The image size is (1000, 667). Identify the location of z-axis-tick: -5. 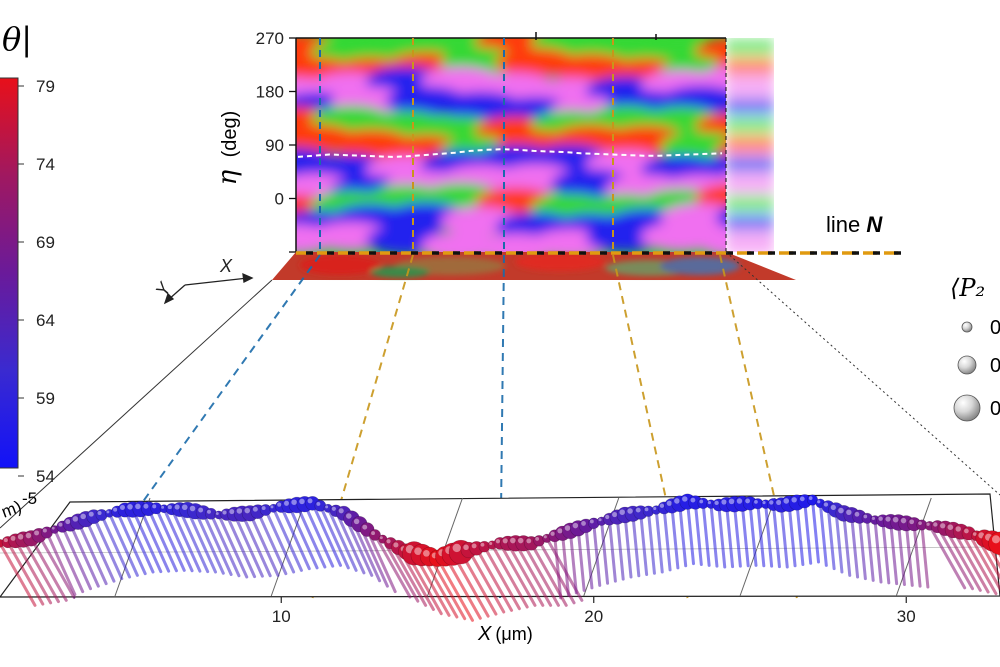
(29, 498).